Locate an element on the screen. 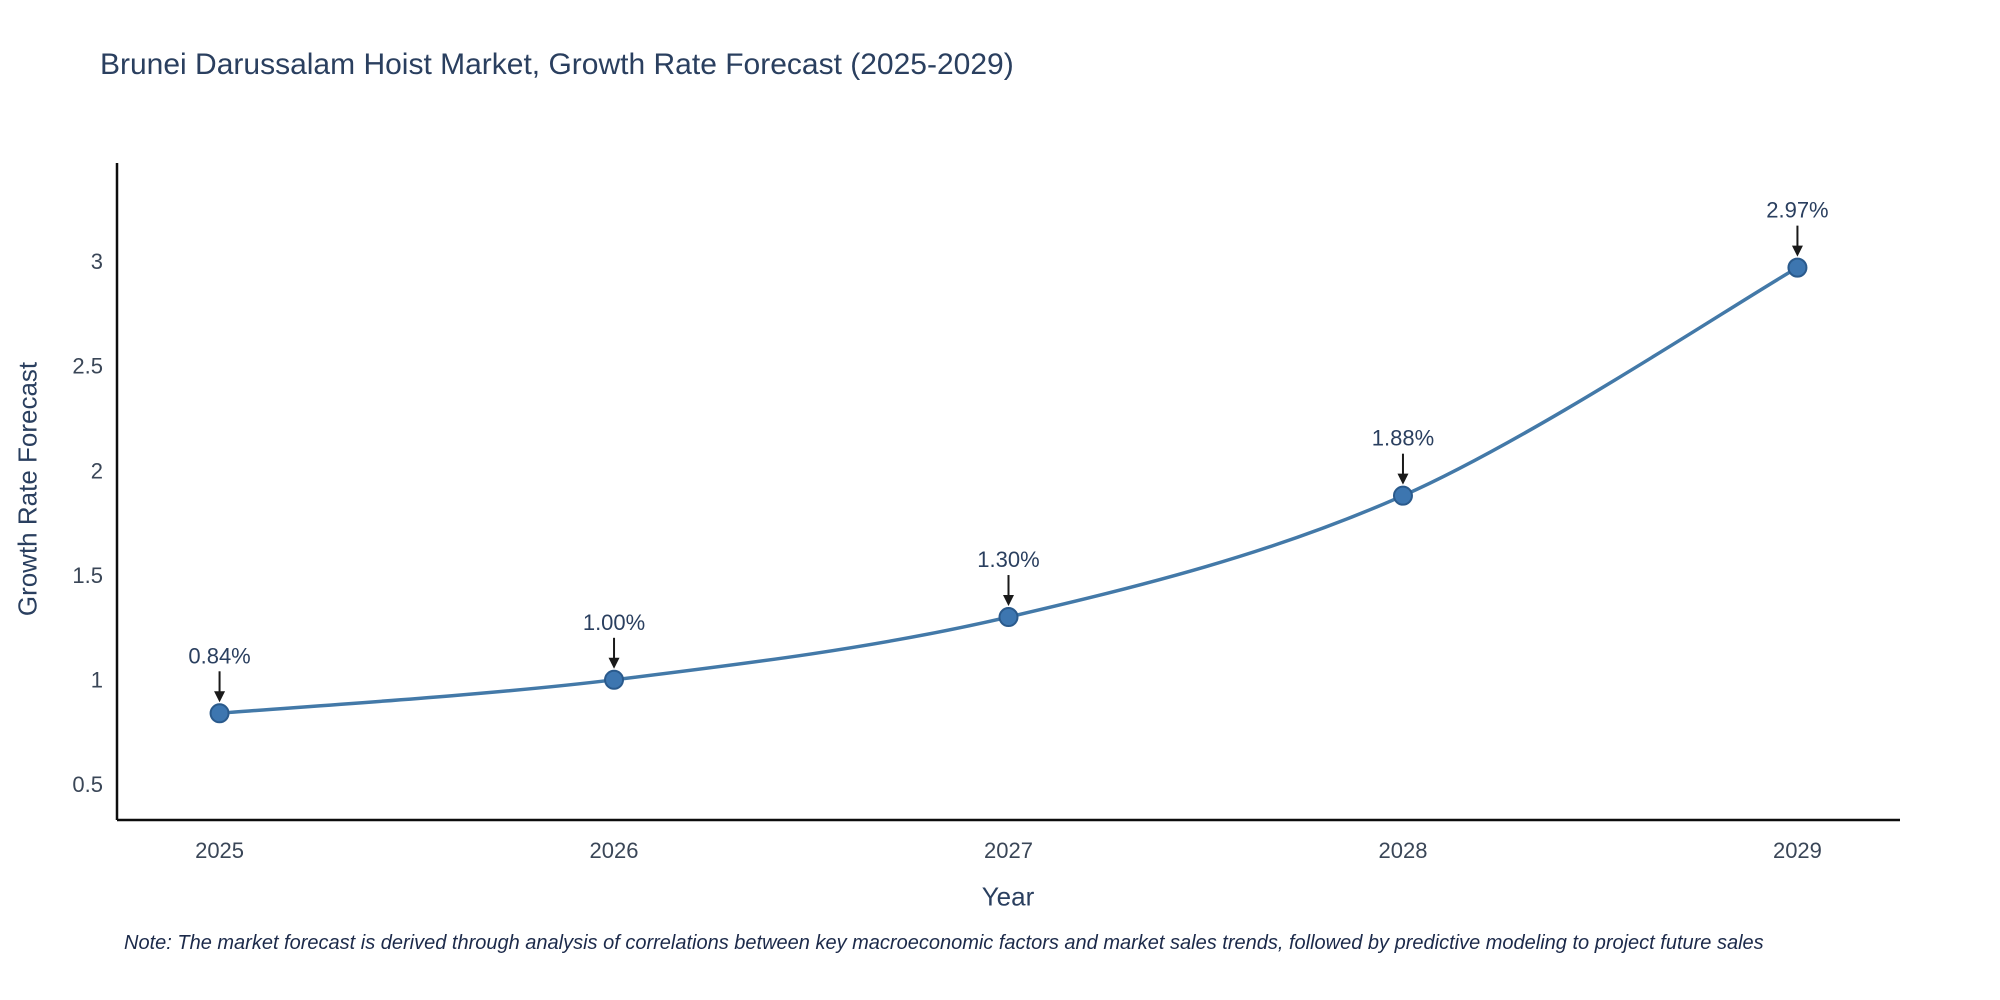 Image resolution: width=2000 pixels, height=1000 pixels. annotation-label: 1.30% is located at coordinates (1008, 559).